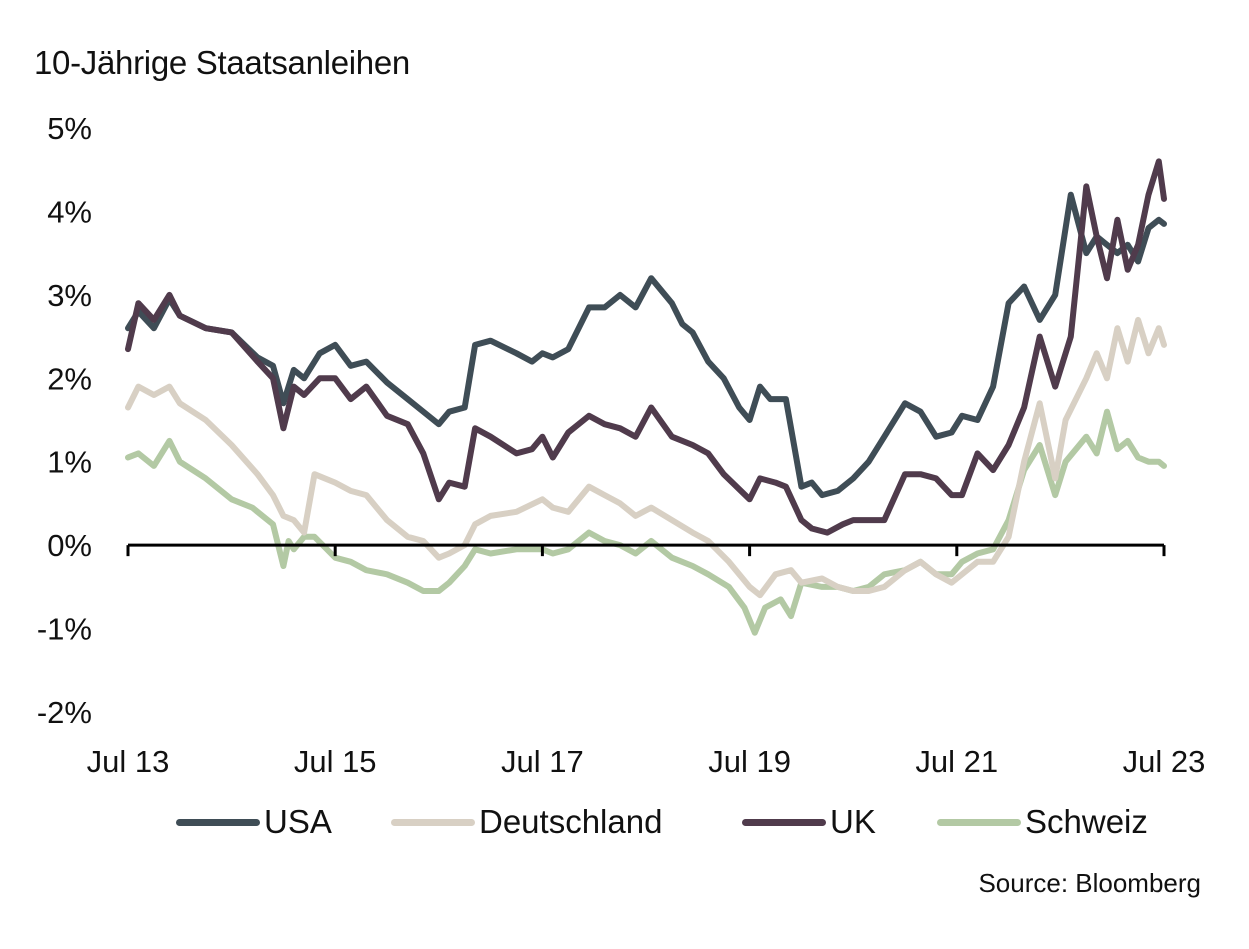 This screenshot has width=1249, height=949. Describe the element at coordinates (335, 761) in the screenshot. I see `x-tick-label: Jul 15` at that location.